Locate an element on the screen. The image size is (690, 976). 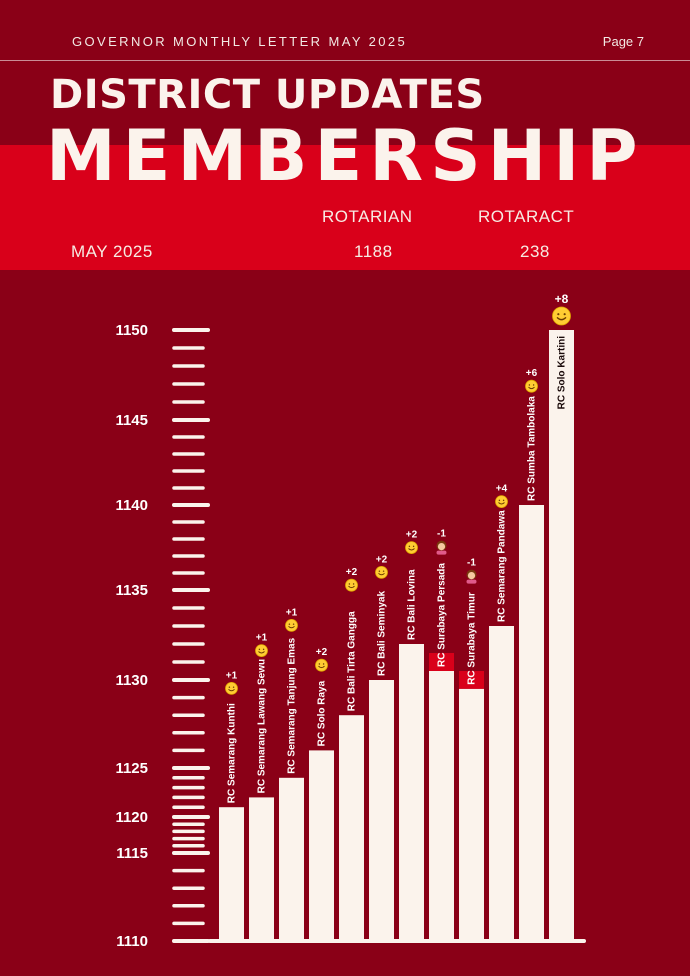
bar-category-label: RC Bali Tirta Gangga is located at coordinates (352, 661).